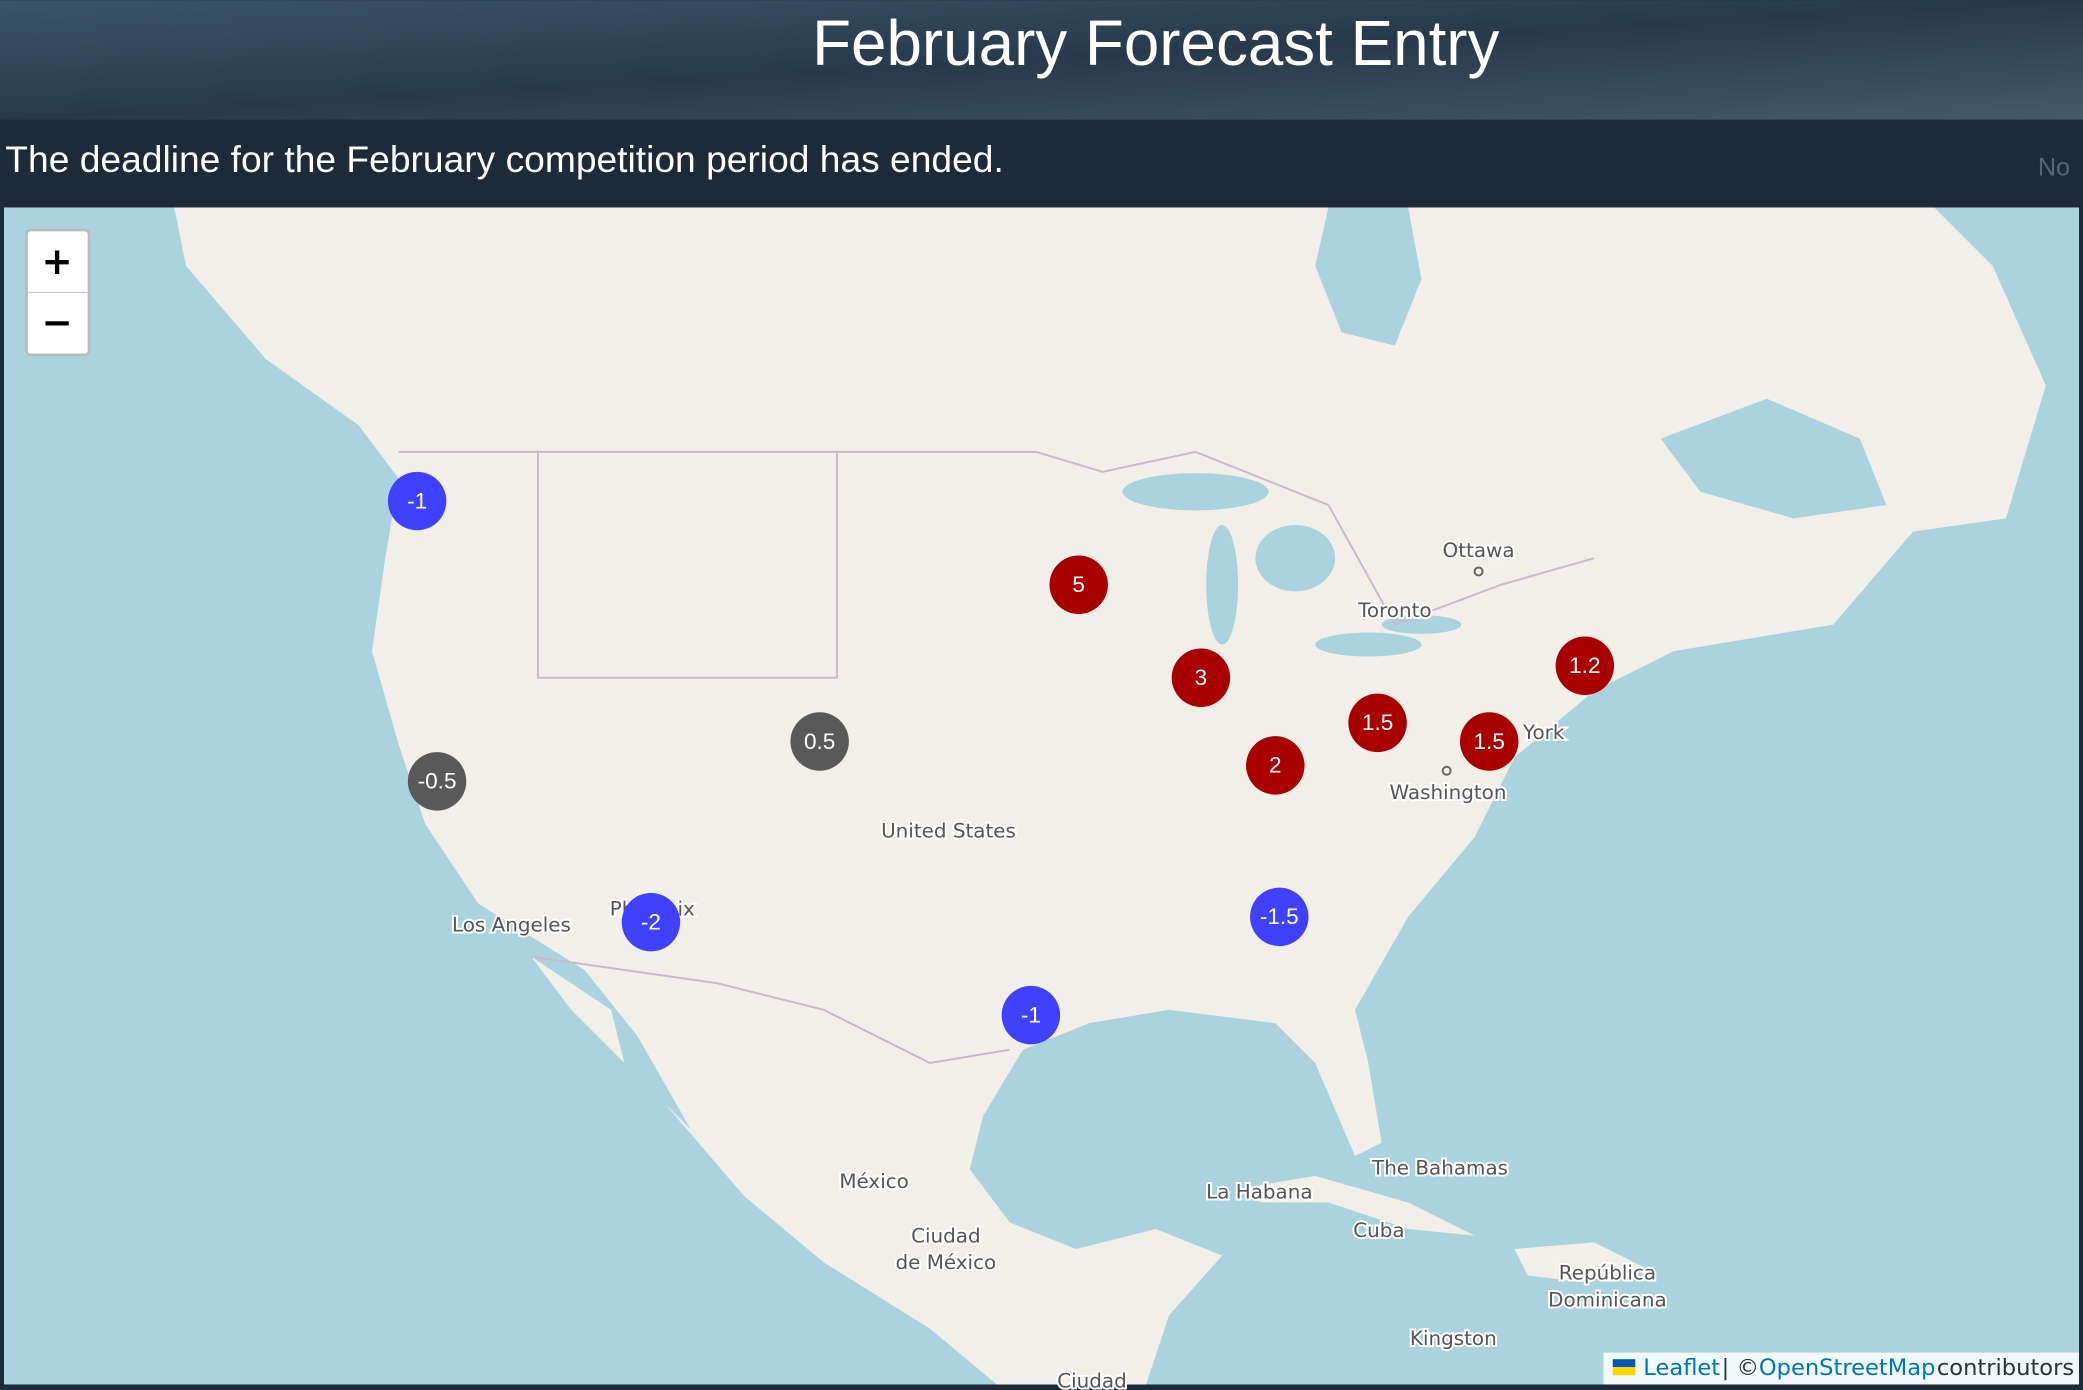 This screenshot has width=2083, height=1390. Describe the element at coordinates (1847, 1368) in the screenshot. I see `osm-link: OpenStreetMap` at that location.